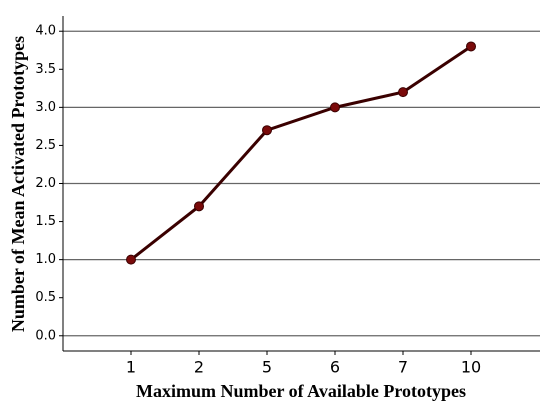 Image resolution: width=554 pixels, height=416 pixels. What do you see at coordinates (335, 367) in the screenshot?
I see `x-tick-label: 6` at bounding box center [335, 367].